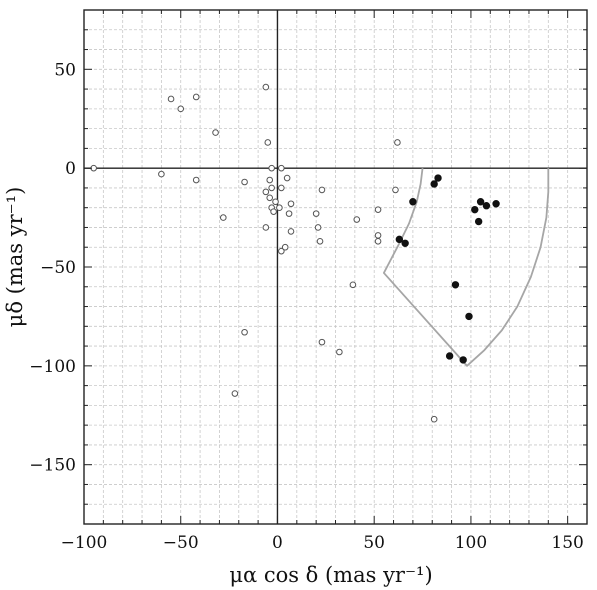 The image size is (597, 590). Describe the element at coordinates (330, 575) in the screenshot. I see `x-axis-title: μα cos δ (mas yr⁻¹)` at that location.